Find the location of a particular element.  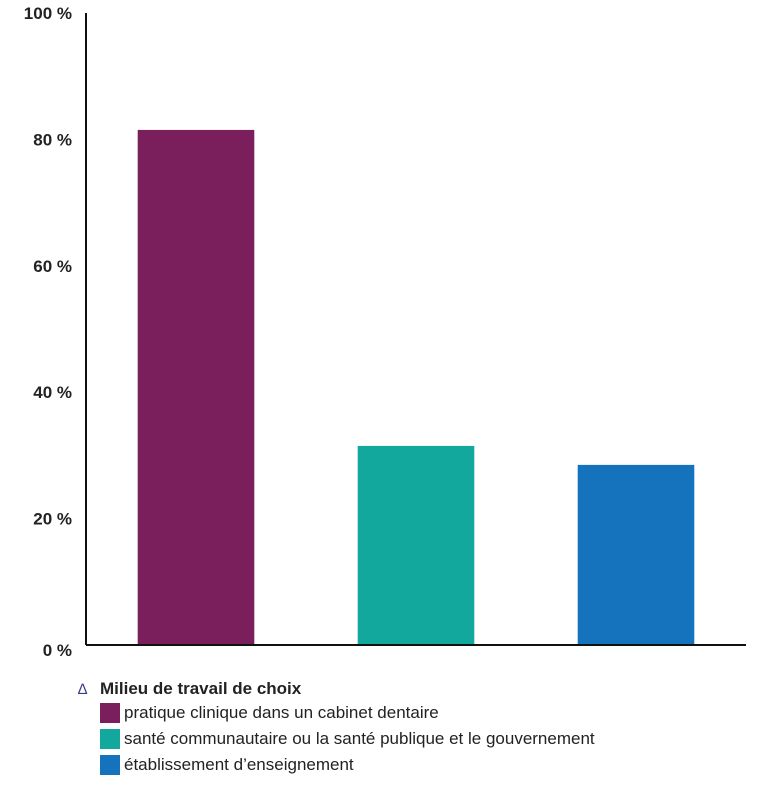

legend-label: établissement d’enseignement is located at coordinates (239, 764).